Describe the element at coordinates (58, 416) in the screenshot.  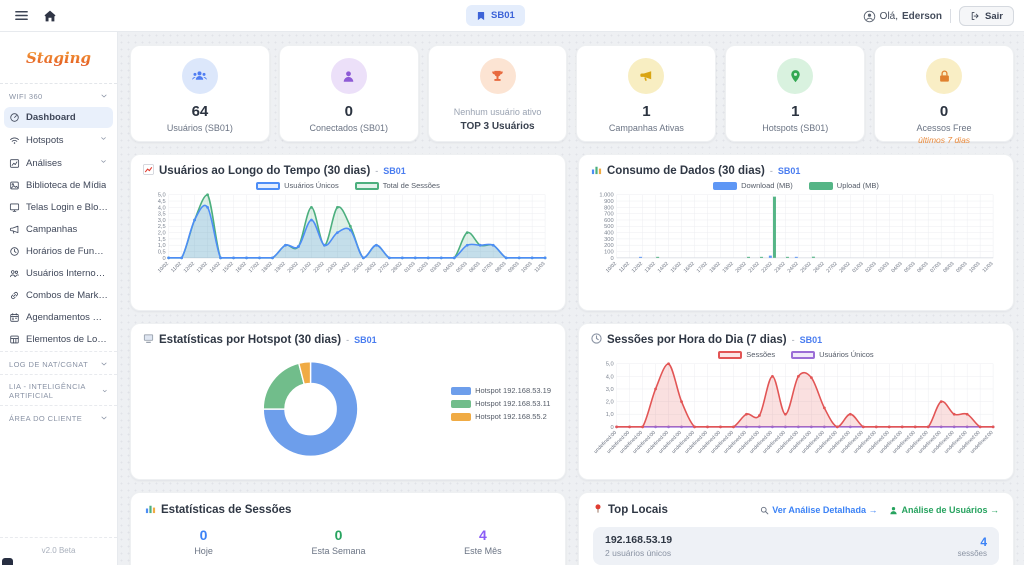
I see `sidebar-section-rea-do-cliente: ÁREA DO CLIENTE` at that location.